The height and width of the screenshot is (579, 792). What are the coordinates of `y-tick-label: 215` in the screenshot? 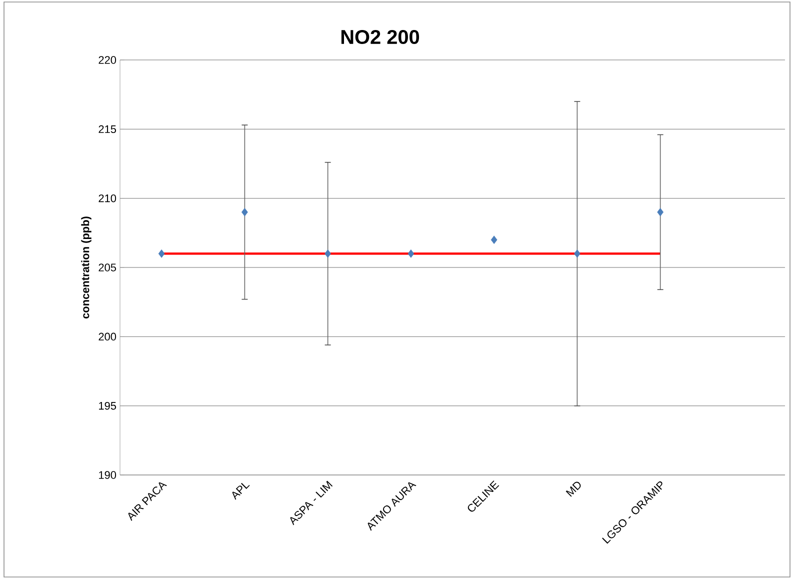 It's located at (107, 129).